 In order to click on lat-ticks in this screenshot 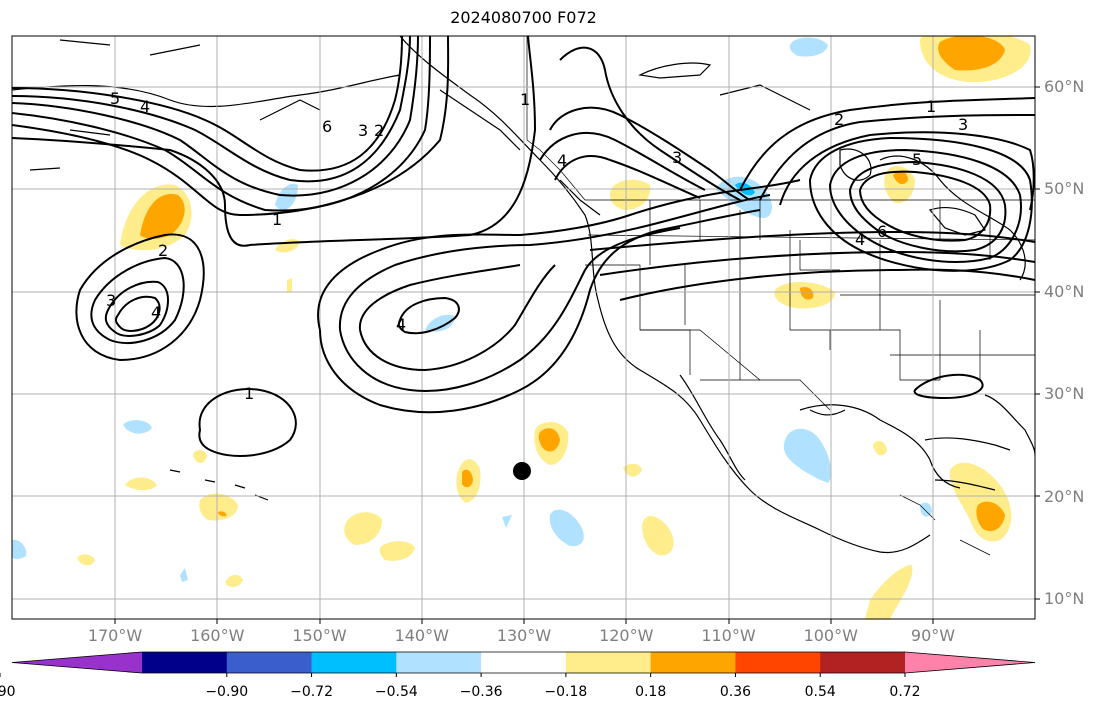, I will do `click(1037, 343)`.